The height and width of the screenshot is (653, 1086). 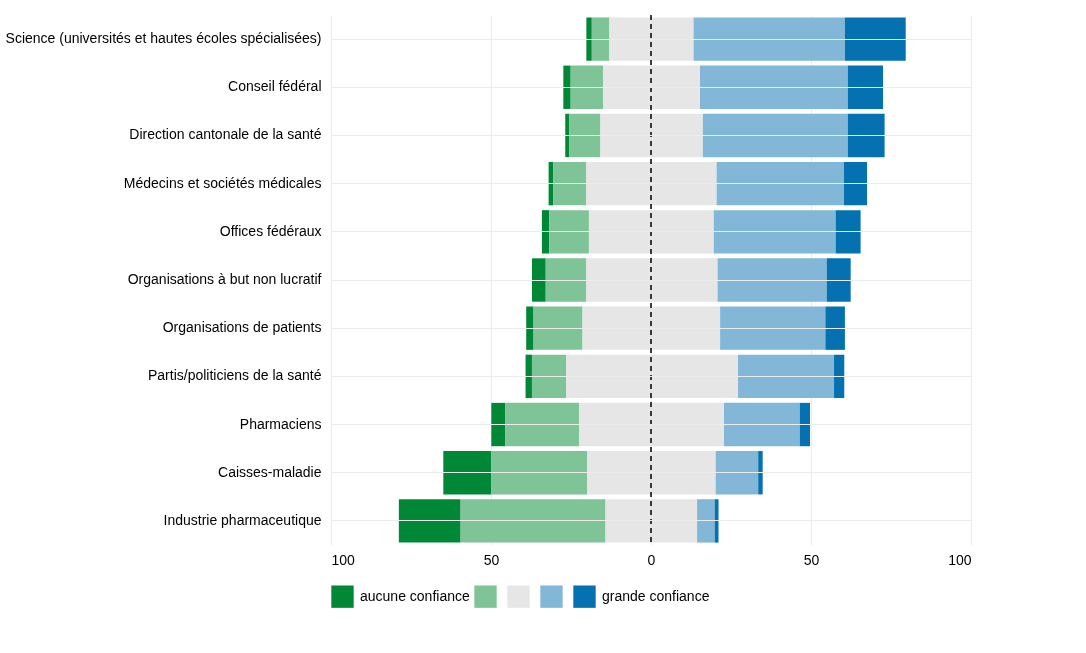 I want to click on y-tick-label: Science (universités et hautes écoles spécialisées), so click(x=163, y=38).